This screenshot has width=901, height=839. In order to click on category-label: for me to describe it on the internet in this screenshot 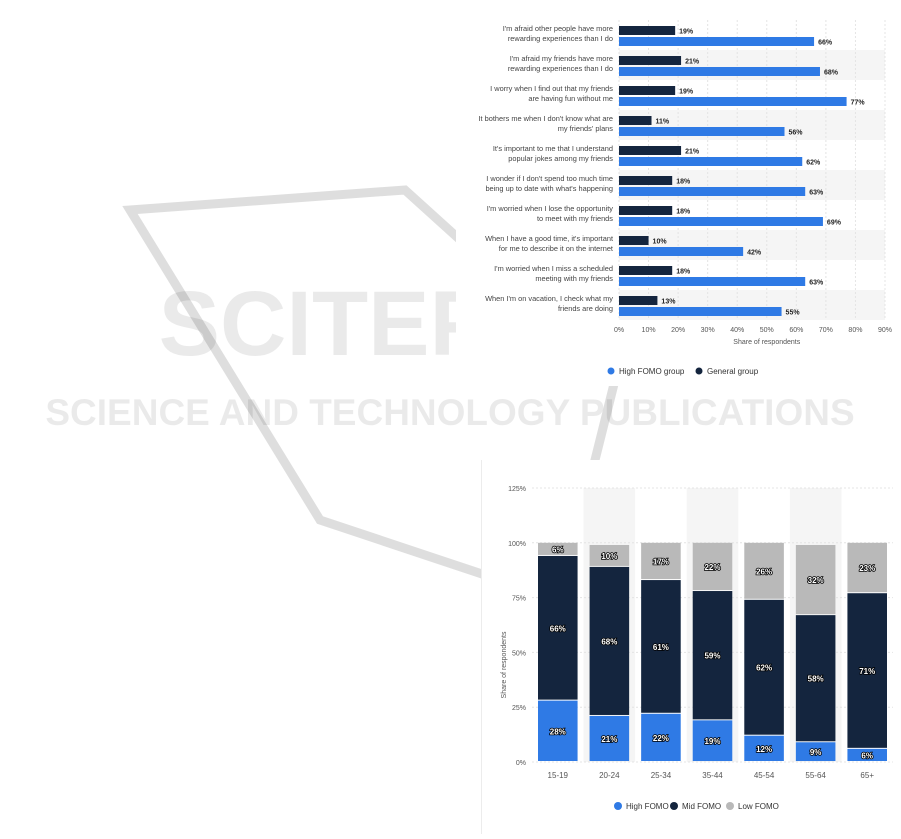, I will do `click(556, 248)`.